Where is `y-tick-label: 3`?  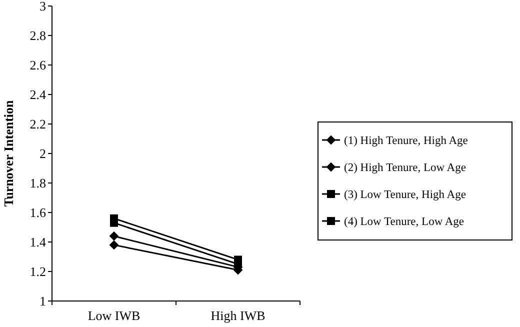
y-tick-label: 3 is located at coordinates (43, 7).